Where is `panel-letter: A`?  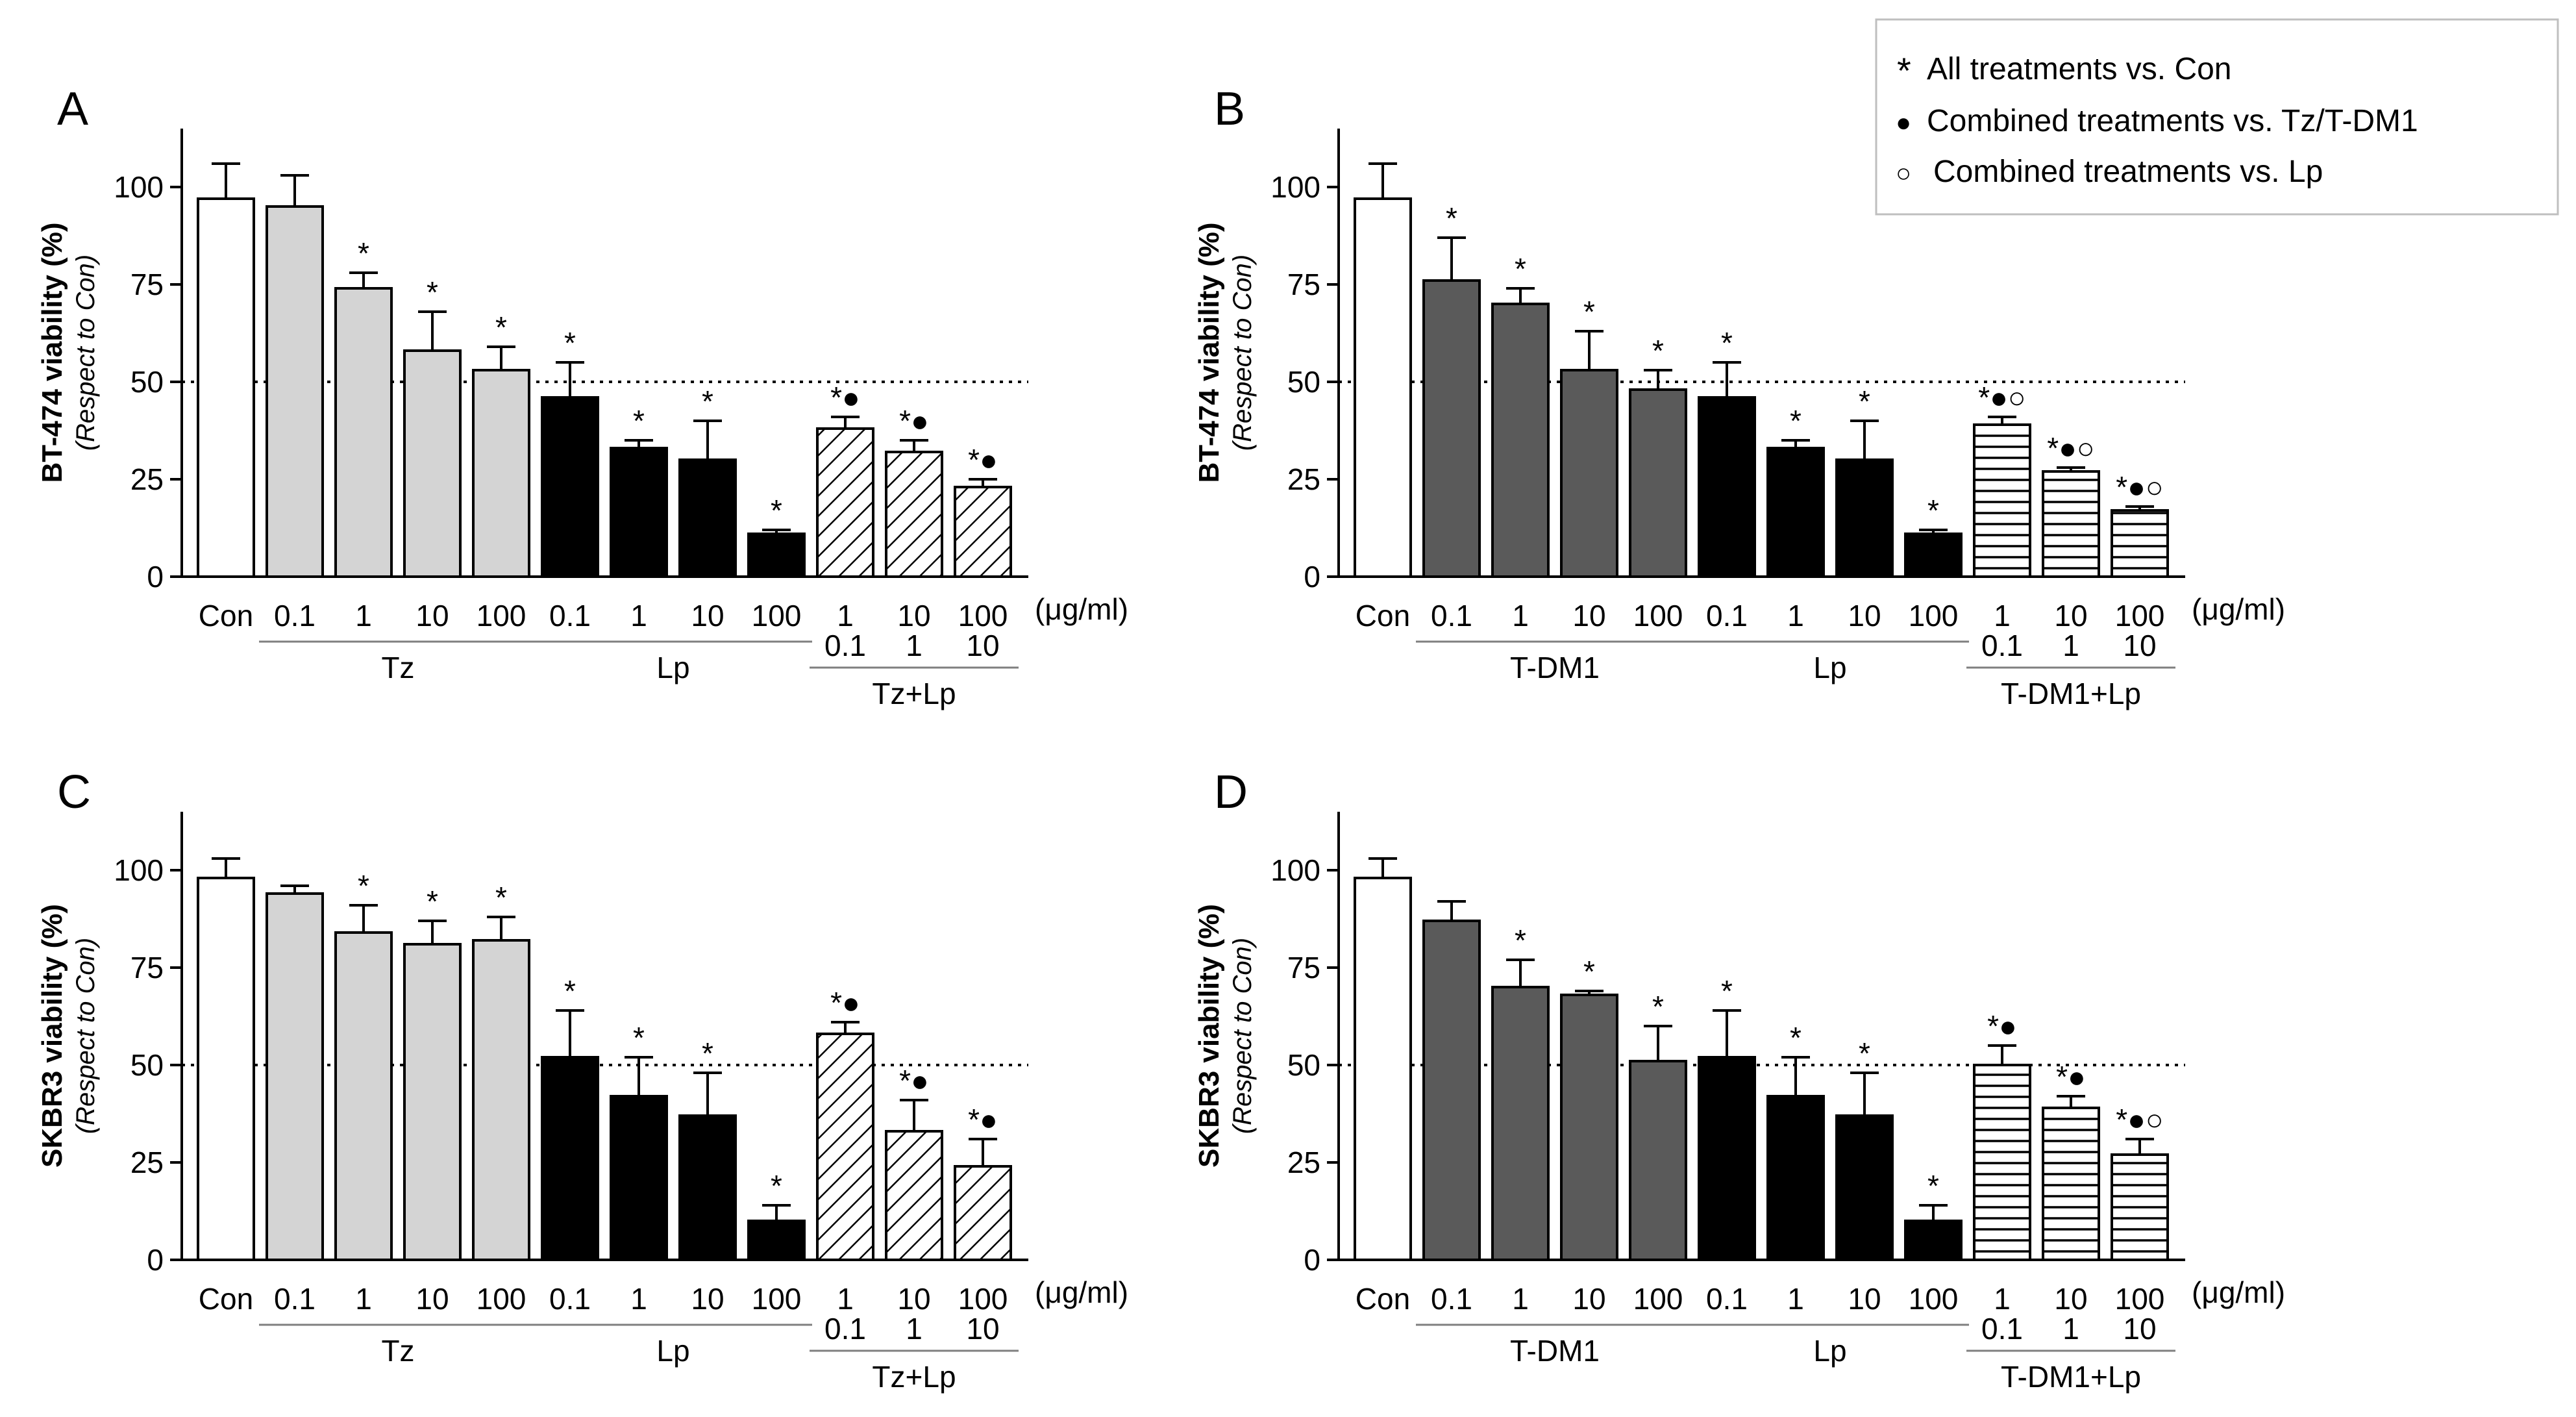 panel-letter: A is located at coordinates (72, 109).